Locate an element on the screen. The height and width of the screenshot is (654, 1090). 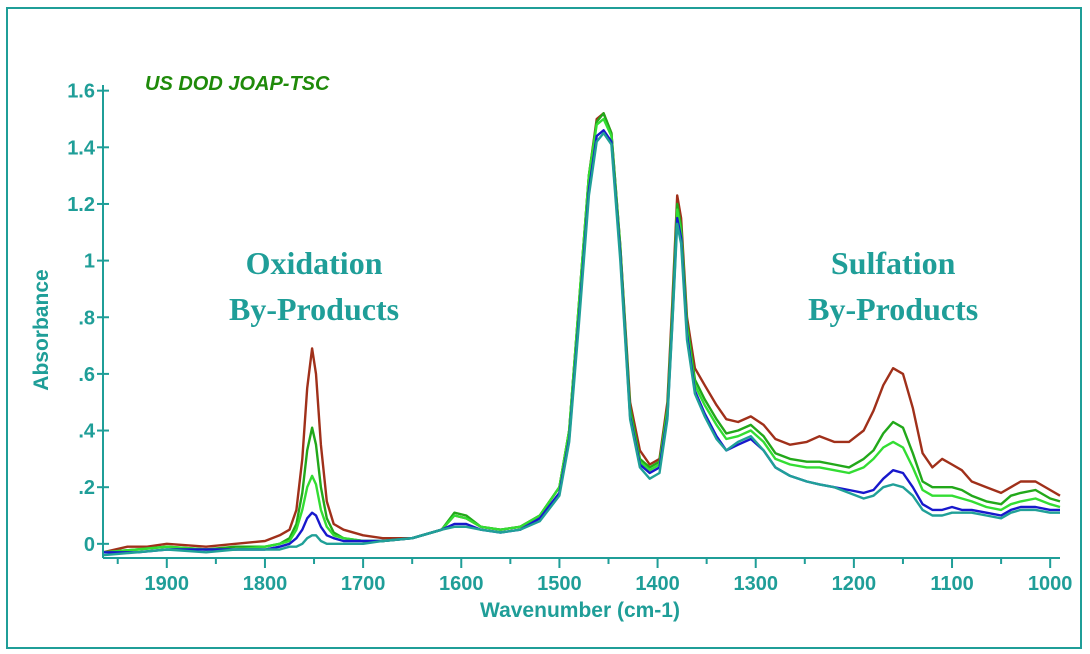
annotation-text: Sulfation is located at coordinates (893, 263).